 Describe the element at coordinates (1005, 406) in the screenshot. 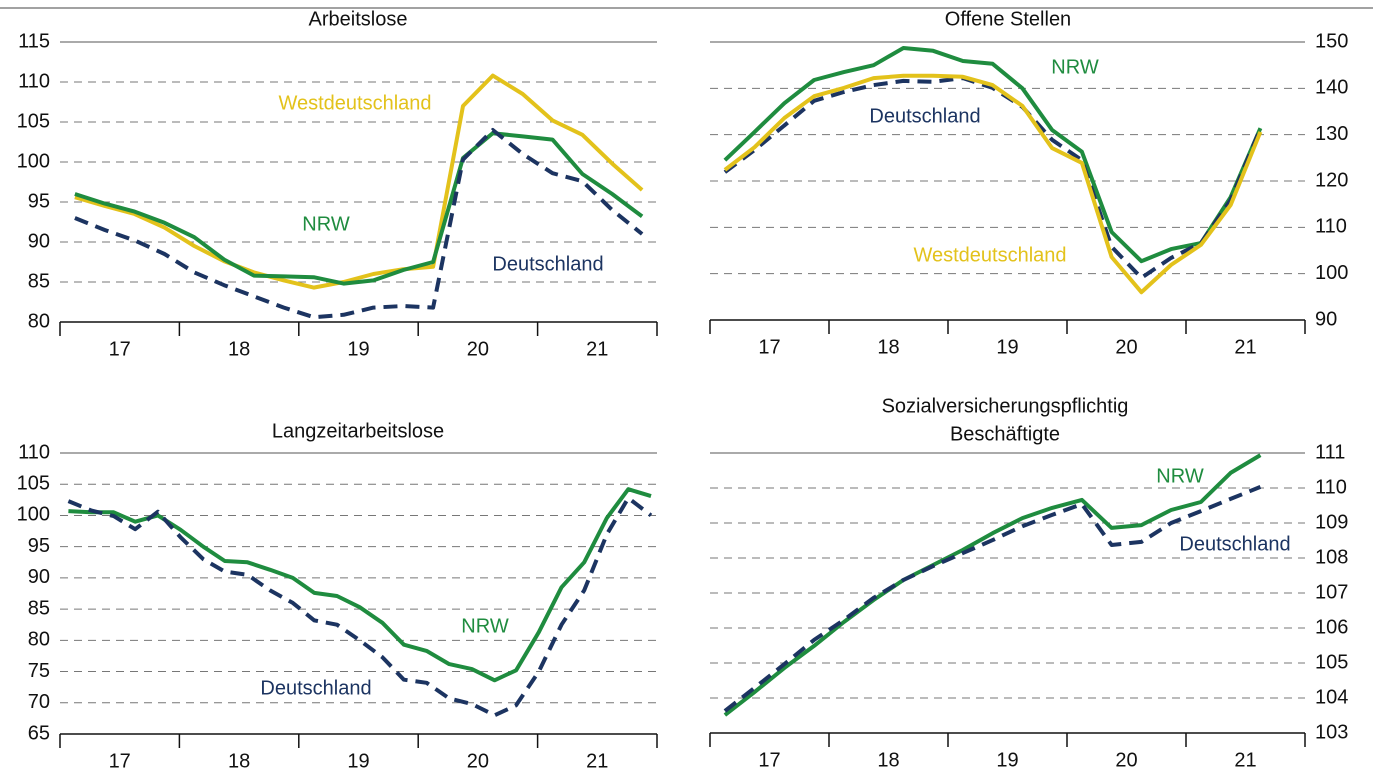

I see `chart-title: Sozialversicherungspflichtig` at that location.